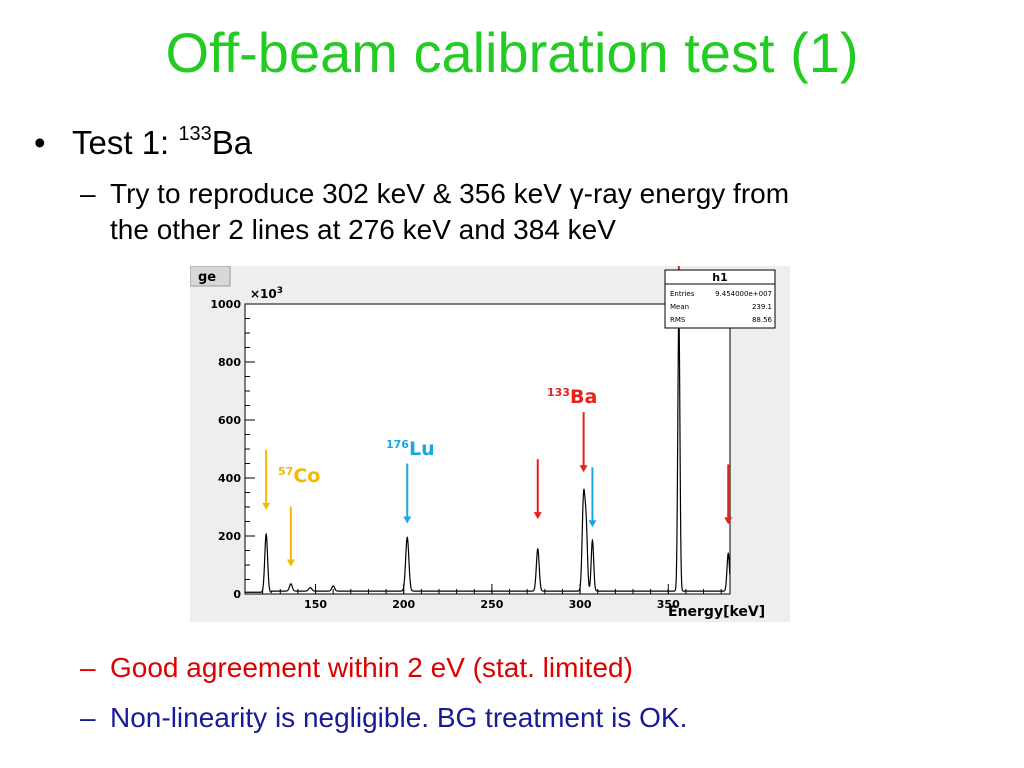 Image resolution: width=1024 pixels, height=768 pixels. Describe the element at coordinates (558, 392) in the screenshot. I see `ba-mass: 133` at that location.